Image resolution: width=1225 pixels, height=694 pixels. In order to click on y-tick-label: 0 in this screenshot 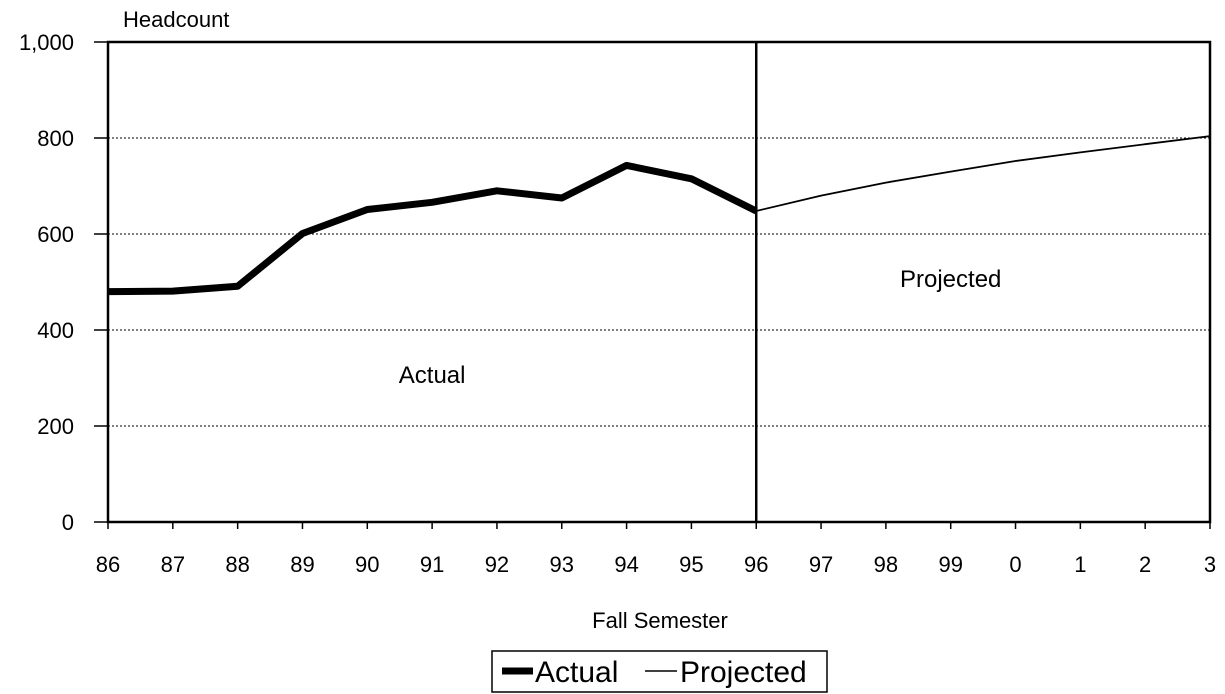, I will do `click(68, 522)`.